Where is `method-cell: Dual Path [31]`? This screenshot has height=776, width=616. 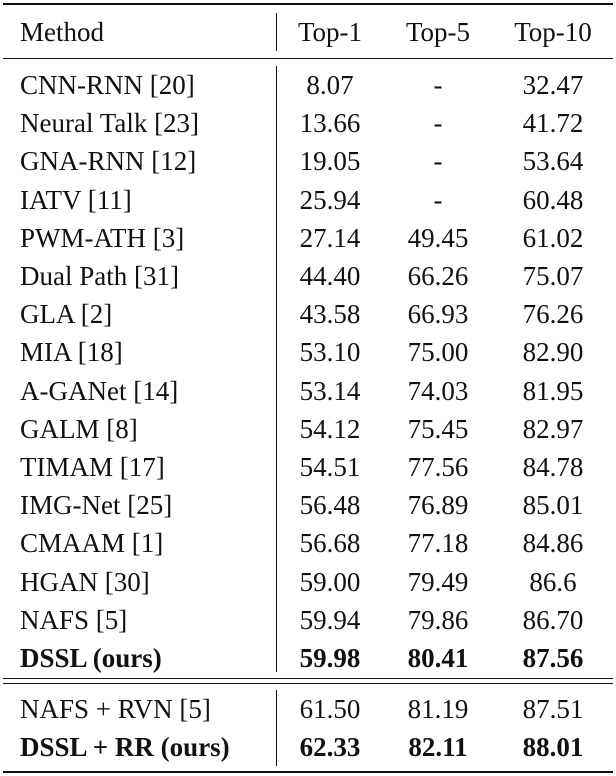
method-cell: Dual Path [31] is located at coordinates (99, 276).